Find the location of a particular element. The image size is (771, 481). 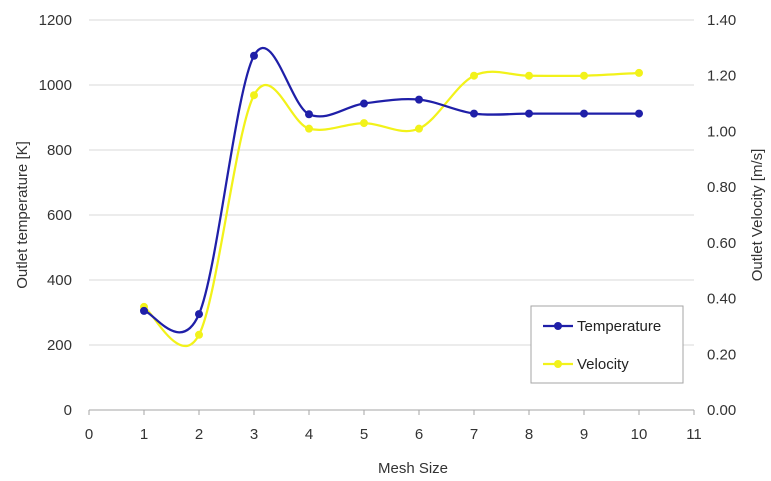

y-tick-label: 800 is located at coordinates (59, 150).